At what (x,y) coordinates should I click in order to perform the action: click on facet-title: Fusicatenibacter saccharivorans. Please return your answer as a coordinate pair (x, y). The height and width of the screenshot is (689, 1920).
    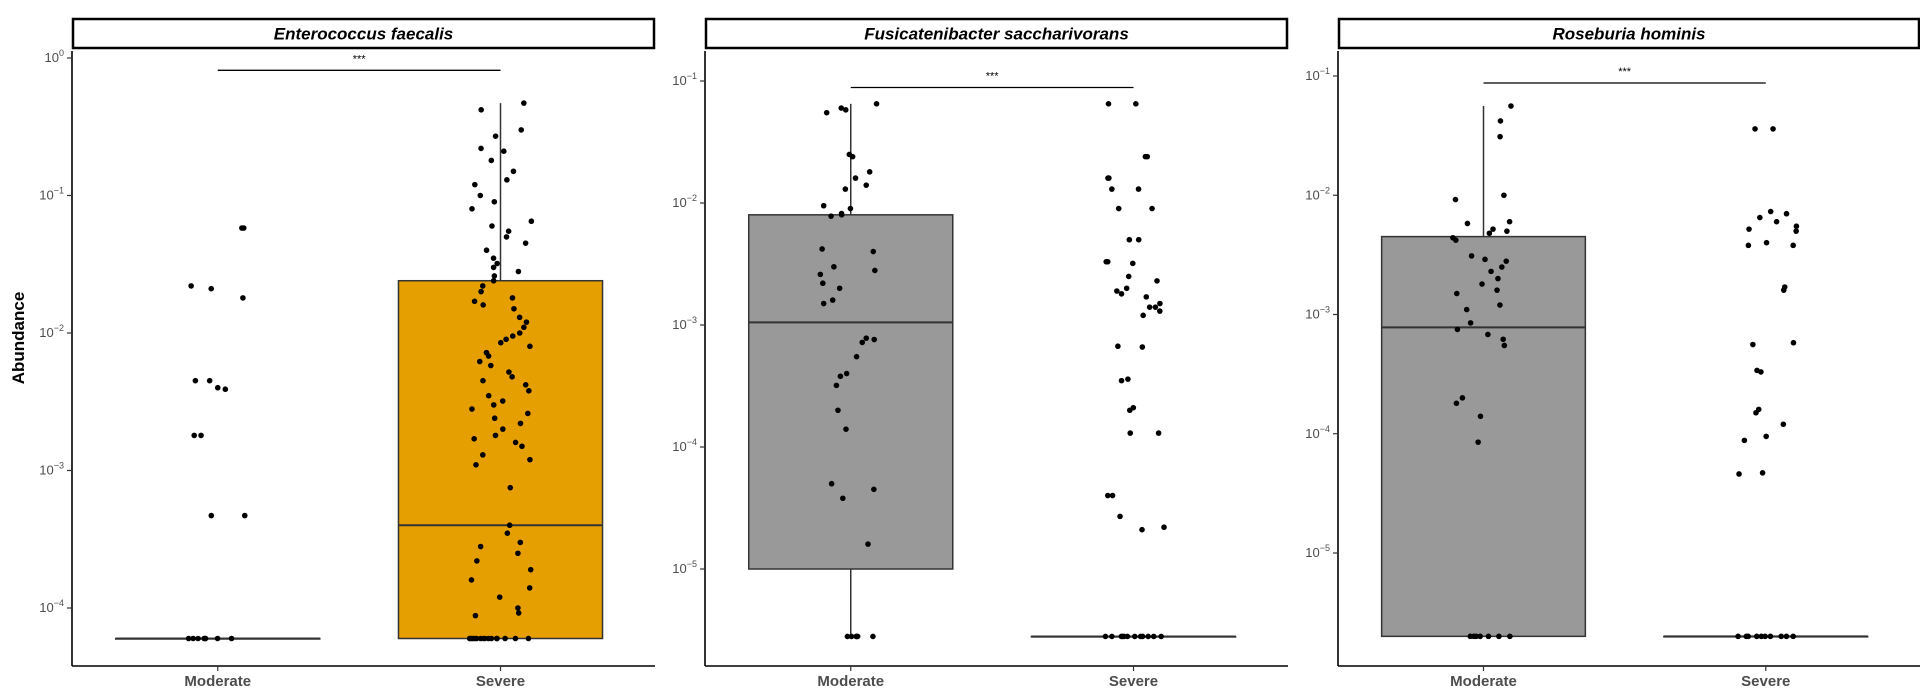
    Looking at the image, I should click on (996, 34).